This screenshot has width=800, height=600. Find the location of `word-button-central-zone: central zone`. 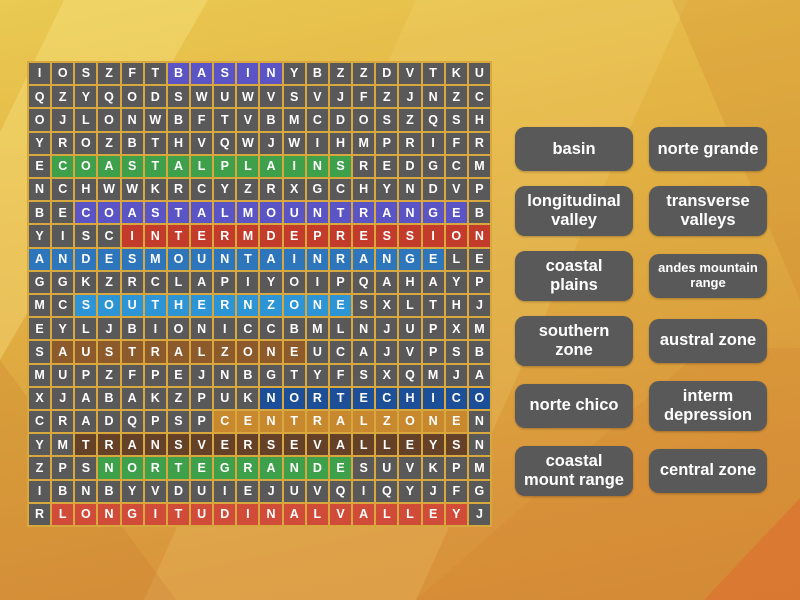

word-button-central-zone: central zone is located at coordinates (708, 470).